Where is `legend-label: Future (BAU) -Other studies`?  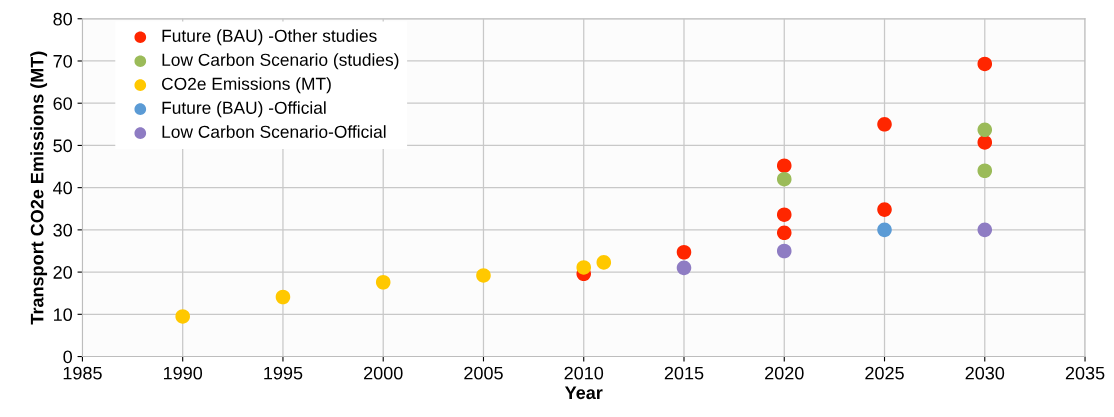 legend-label: Future (BAU) -Other studies is located at coordinates (269, 37).